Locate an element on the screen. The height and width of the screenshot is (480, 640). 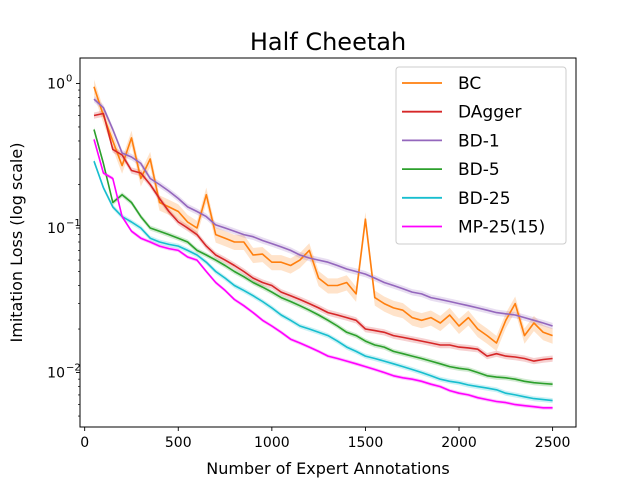
legend-label: BC is located at coordinates (469, 84).